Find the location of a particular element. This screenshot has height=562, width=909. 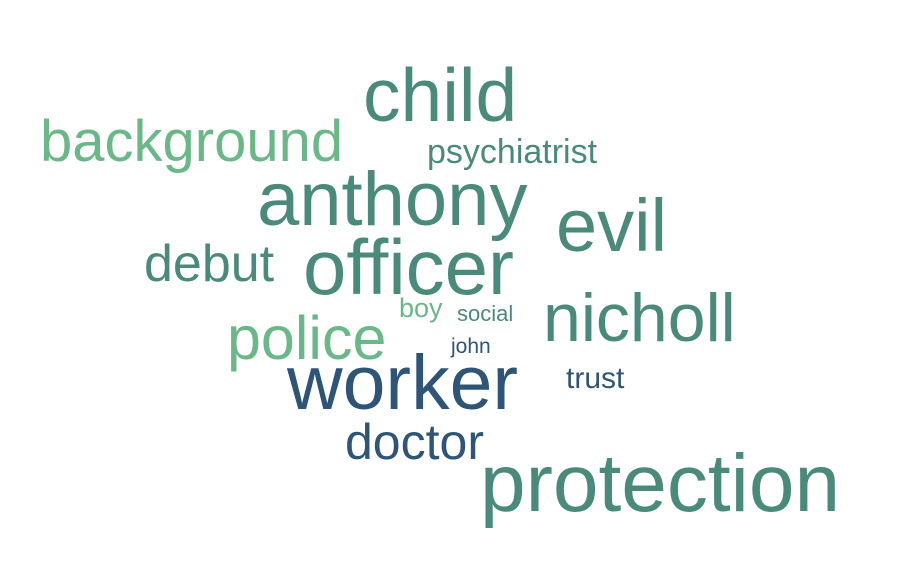

word-child: child is located at coordinates (440, 95).